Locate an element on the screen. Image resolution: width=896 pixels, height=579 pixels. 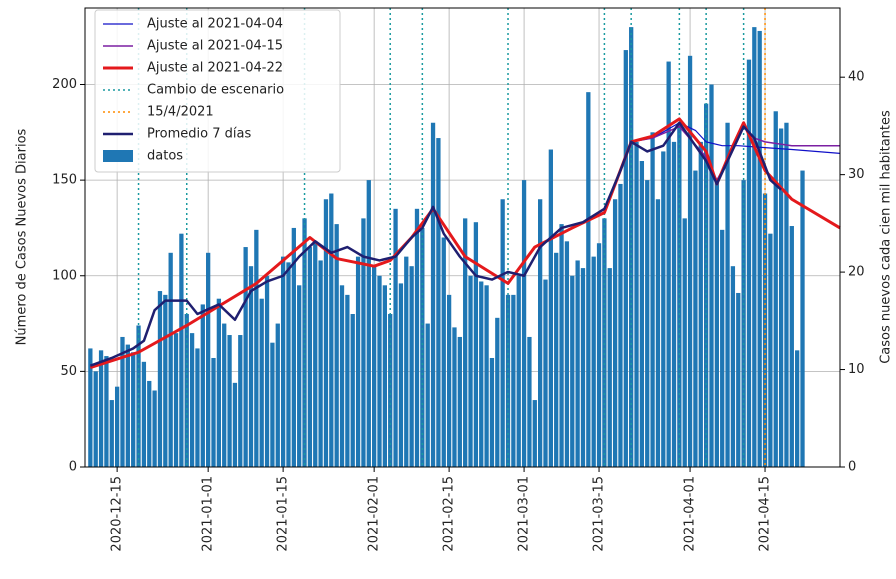
y2-tick-label: 40 is located at coordinates (856, 77).